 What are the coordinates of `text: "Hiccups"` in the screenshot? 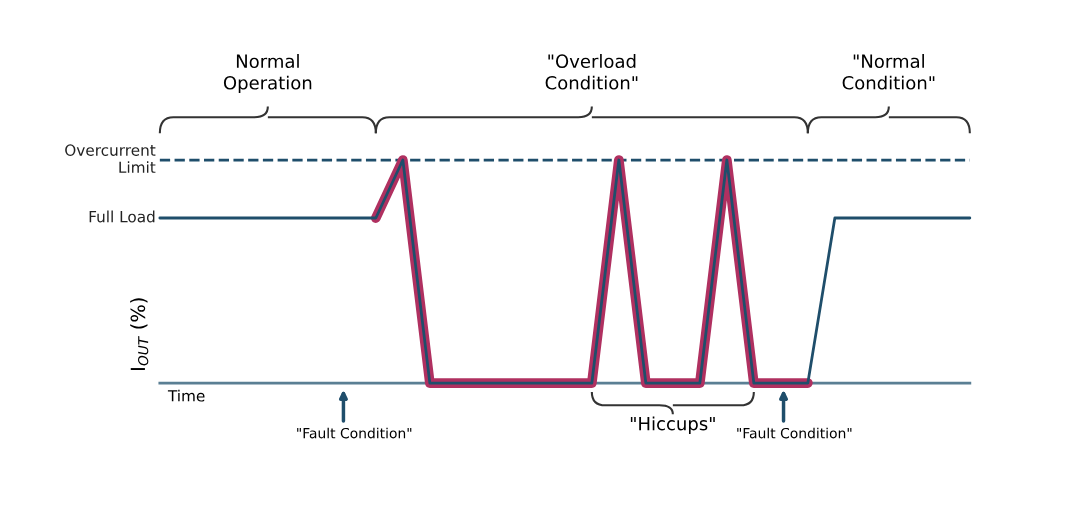 It's located at (672, 425).